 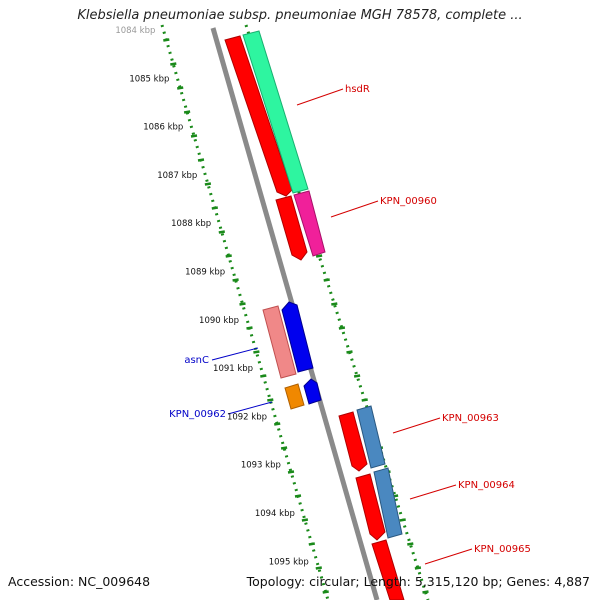 What do you see at coordinates (275, 514) in the screenshot?
I see `scale-label: 1094 kbp` at bounding box center [275, 514].